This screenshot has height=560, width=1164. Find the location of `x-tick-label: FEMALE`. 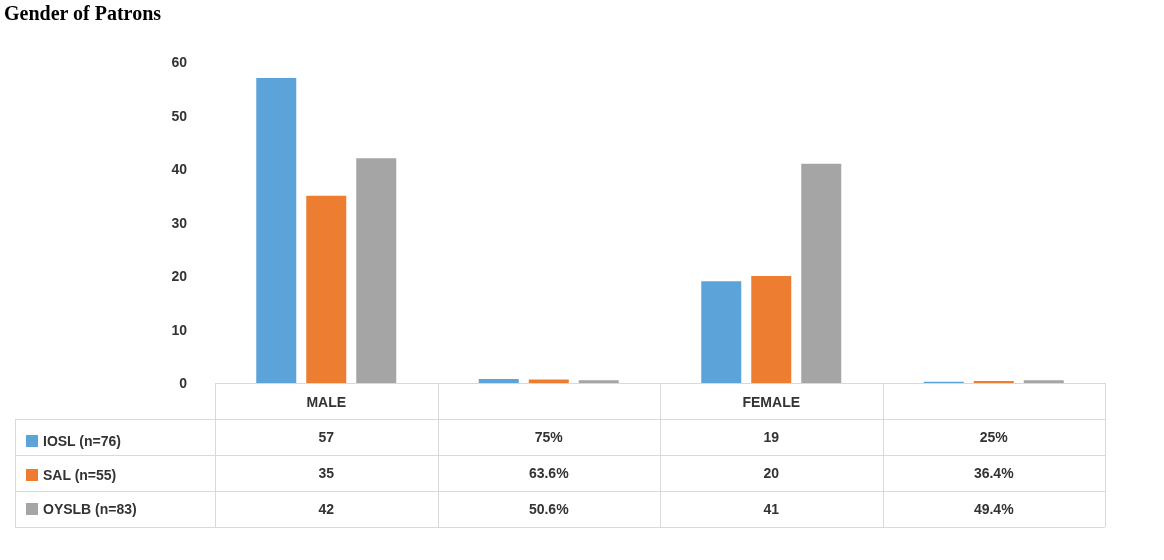

x-tick-label: FEMALE is located at coordinates (771, 402).